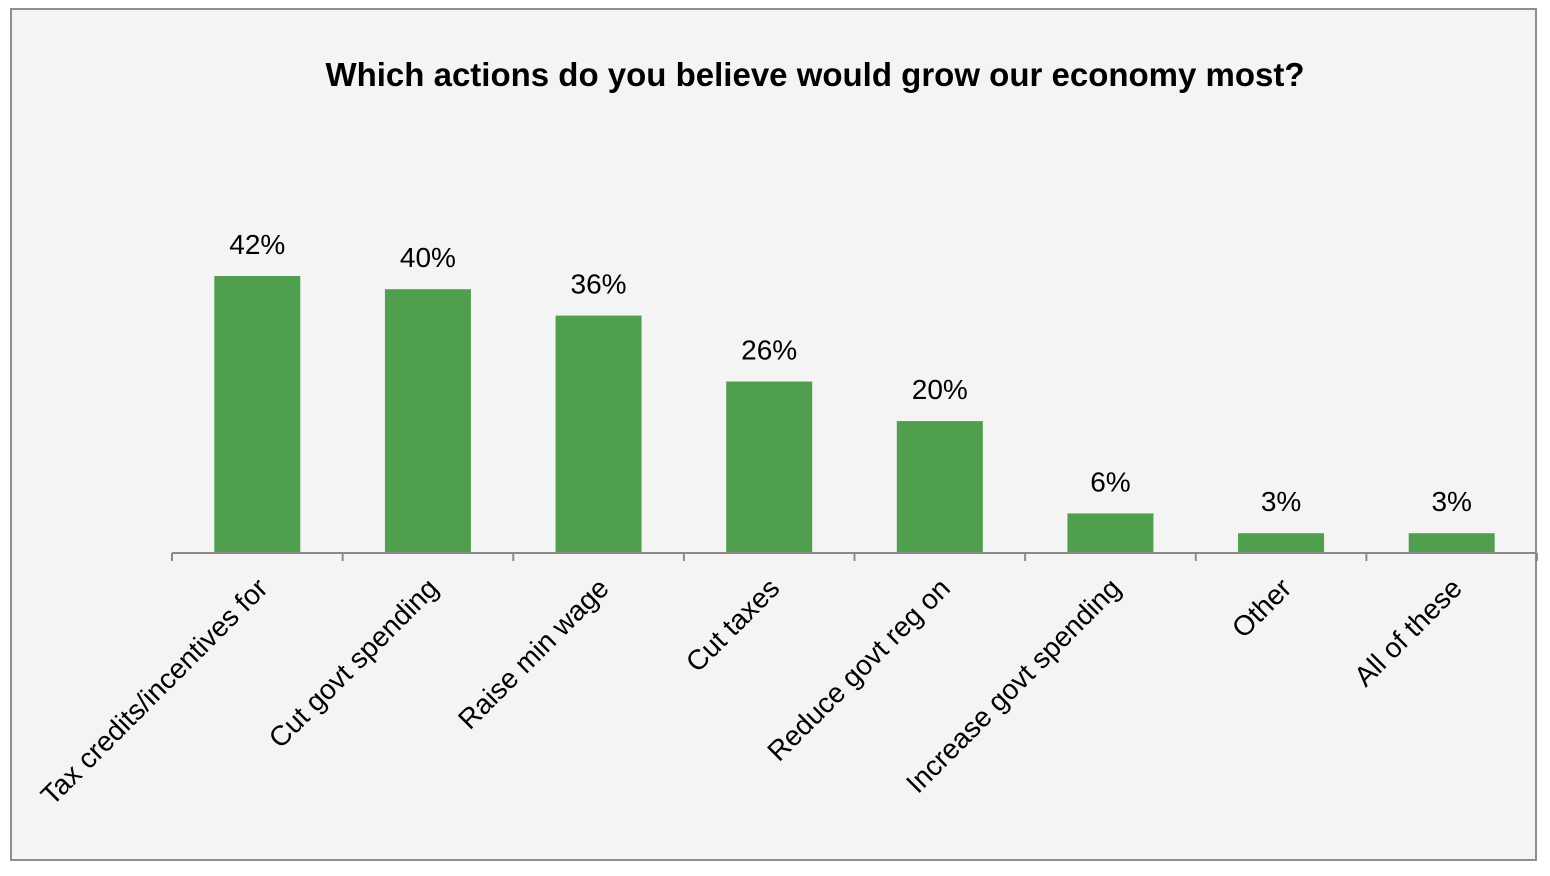 The image size is (1550, 876). What do you see at coordinates (1110, 481) in the screenshot?
I see `data-label: 6%` at bounding box center [1110, 481].